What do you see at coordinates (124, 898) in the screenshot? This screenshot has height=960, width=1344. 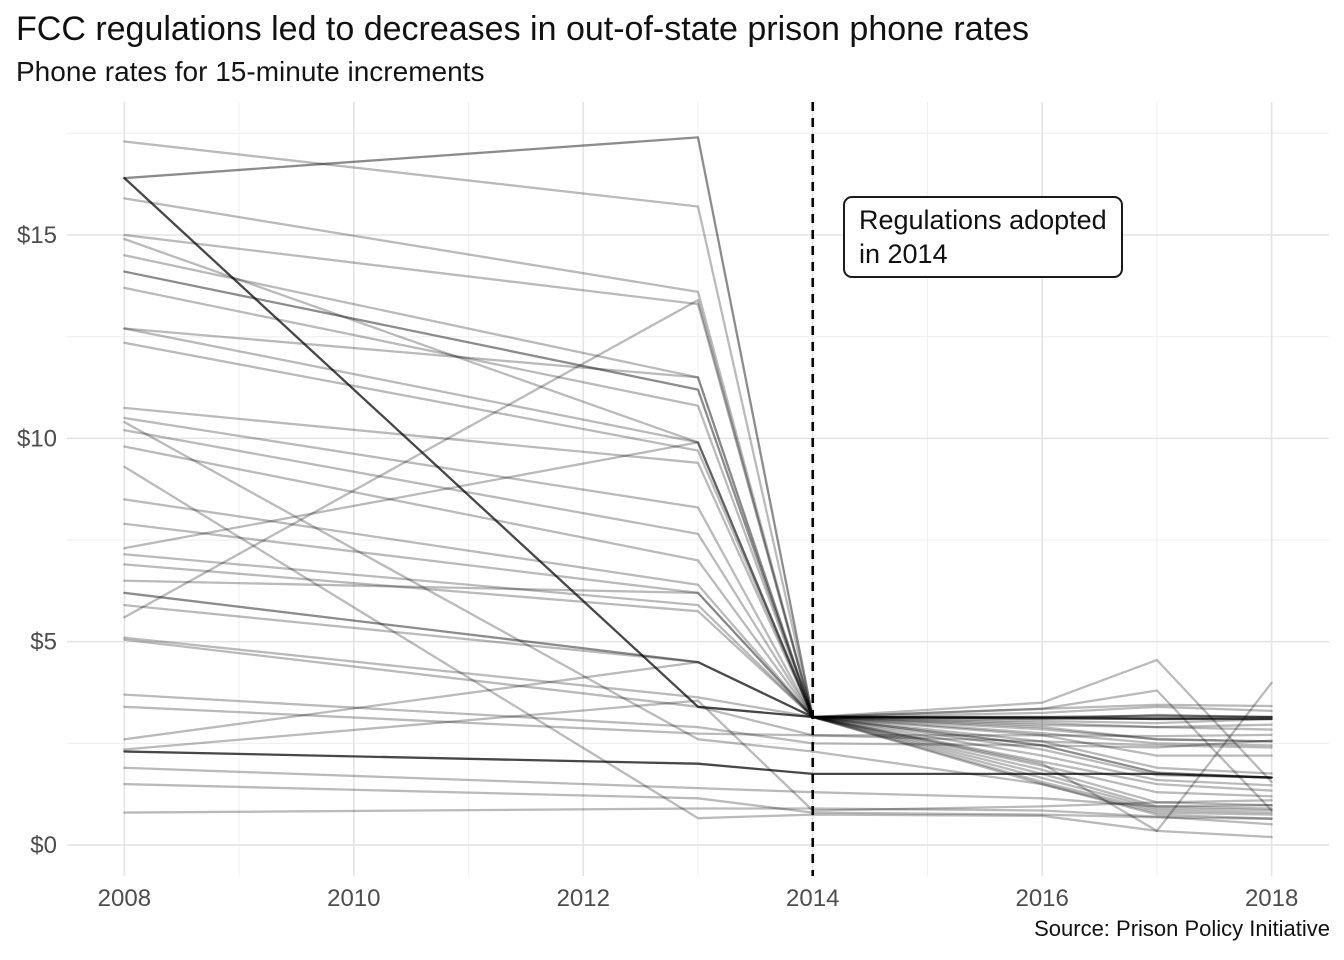 I see `x-tick-label: 2008` at bounding box center [124, 898].